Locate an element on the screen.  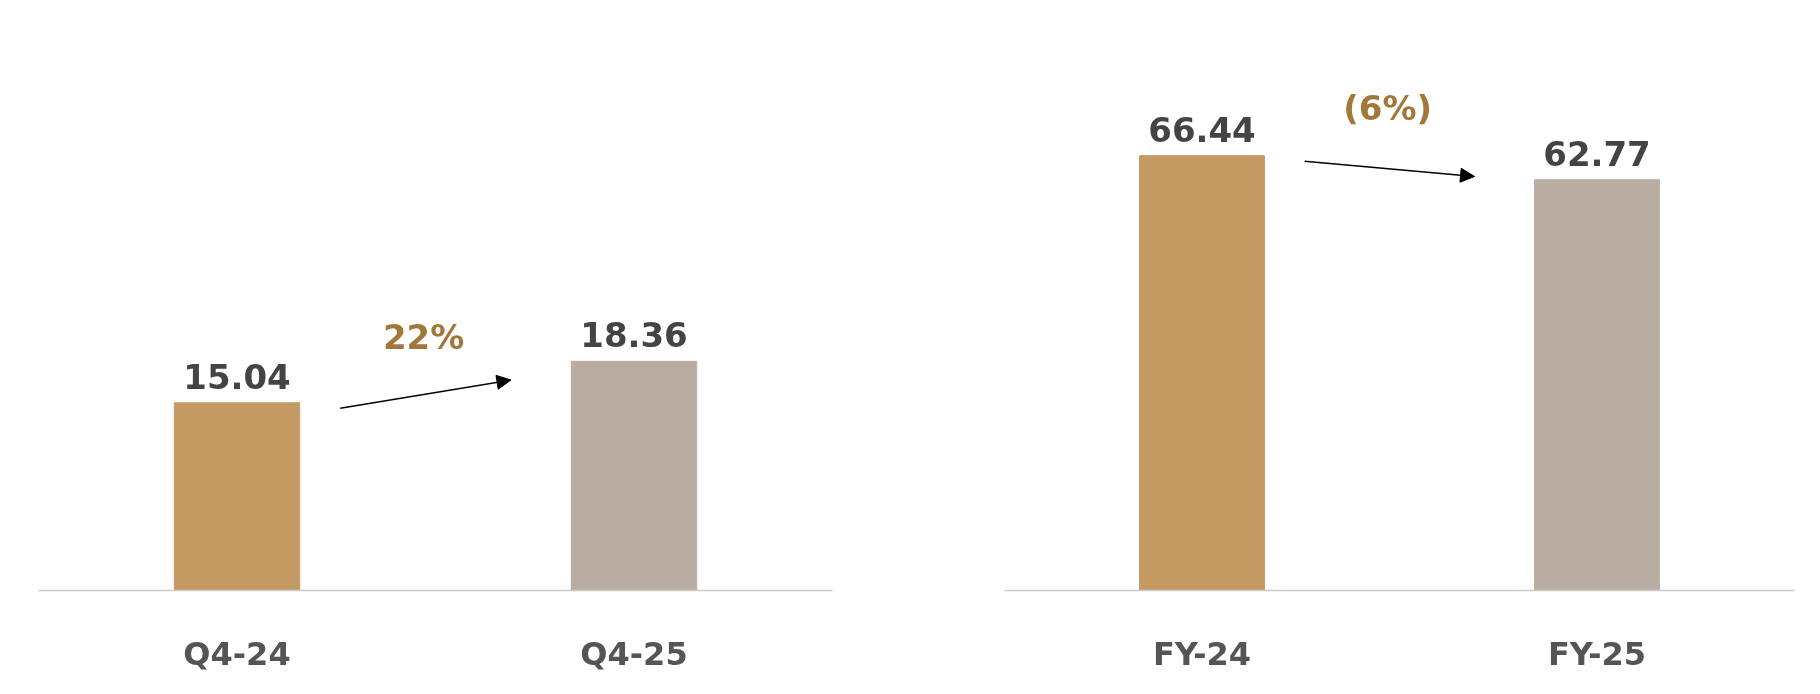
x-tick-label: Q4-24 is located at coordinates (237, 653).